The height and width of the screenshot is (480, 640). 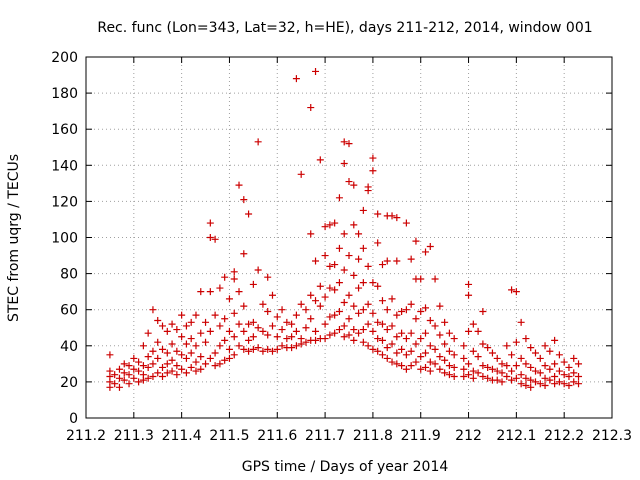 I want to click on x-tick-label: 211.6, so click(x=277, y=436).